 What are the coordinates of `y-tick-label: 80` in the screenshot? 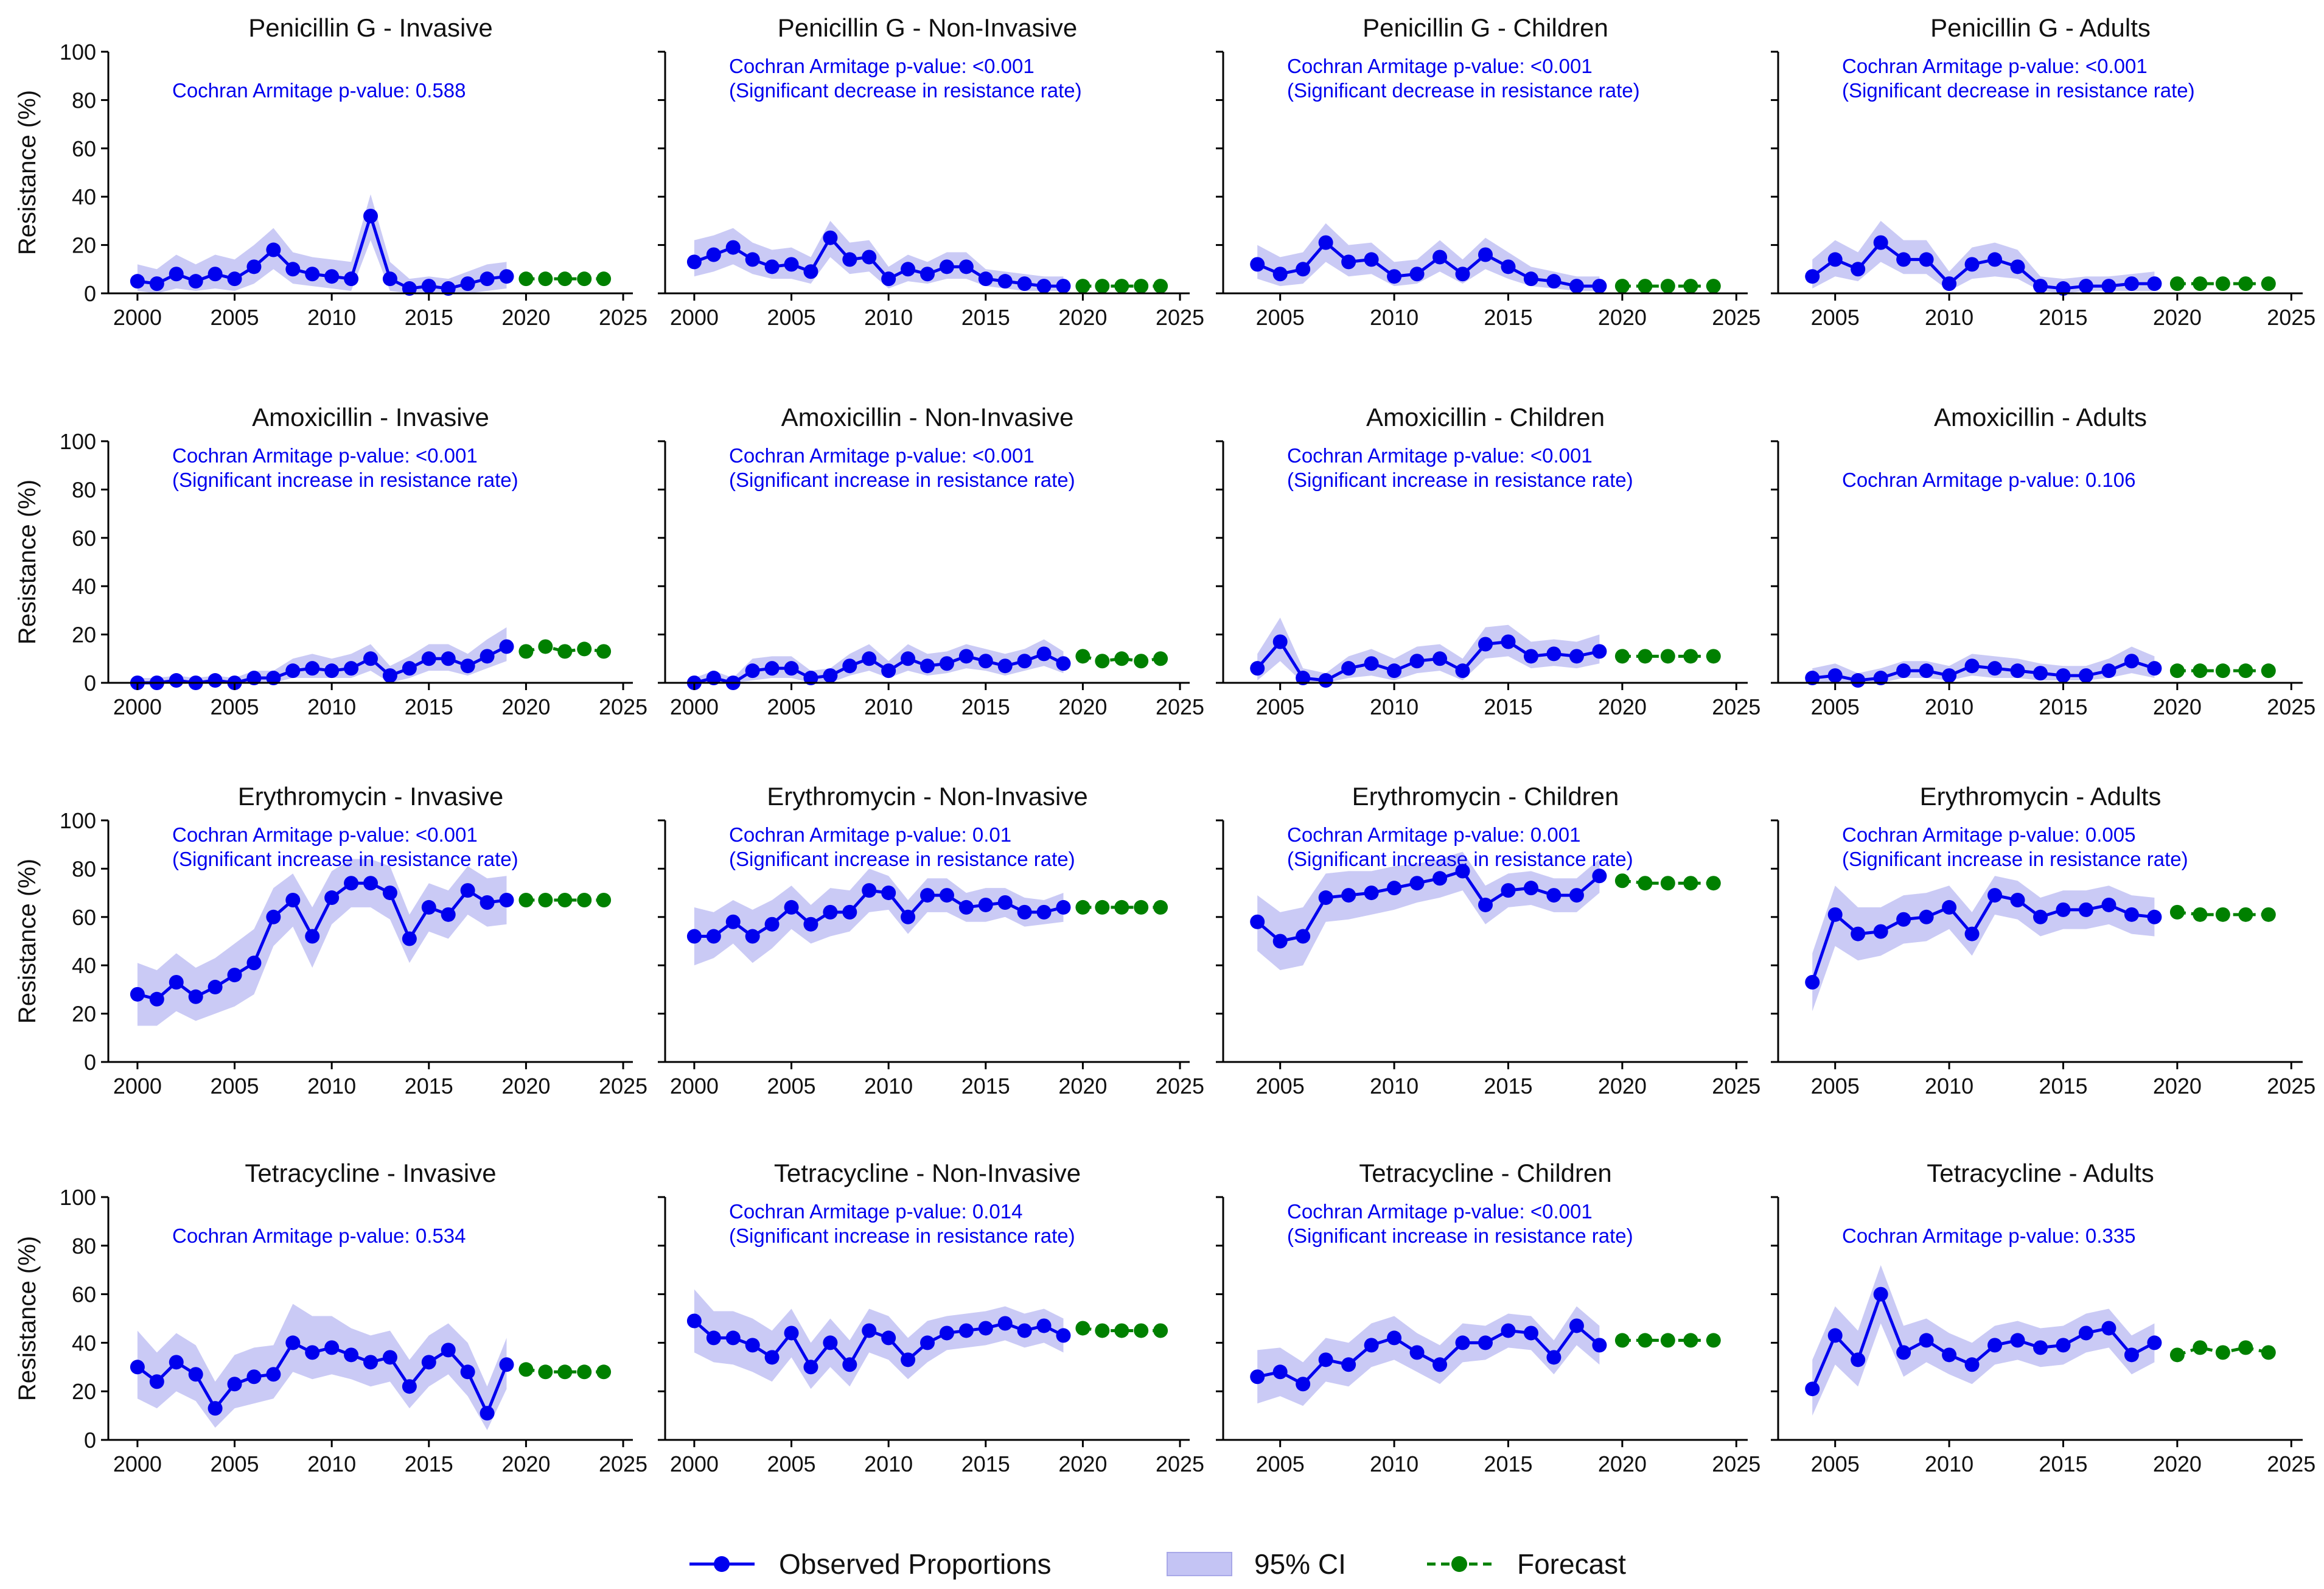 It's located at (84, 100).